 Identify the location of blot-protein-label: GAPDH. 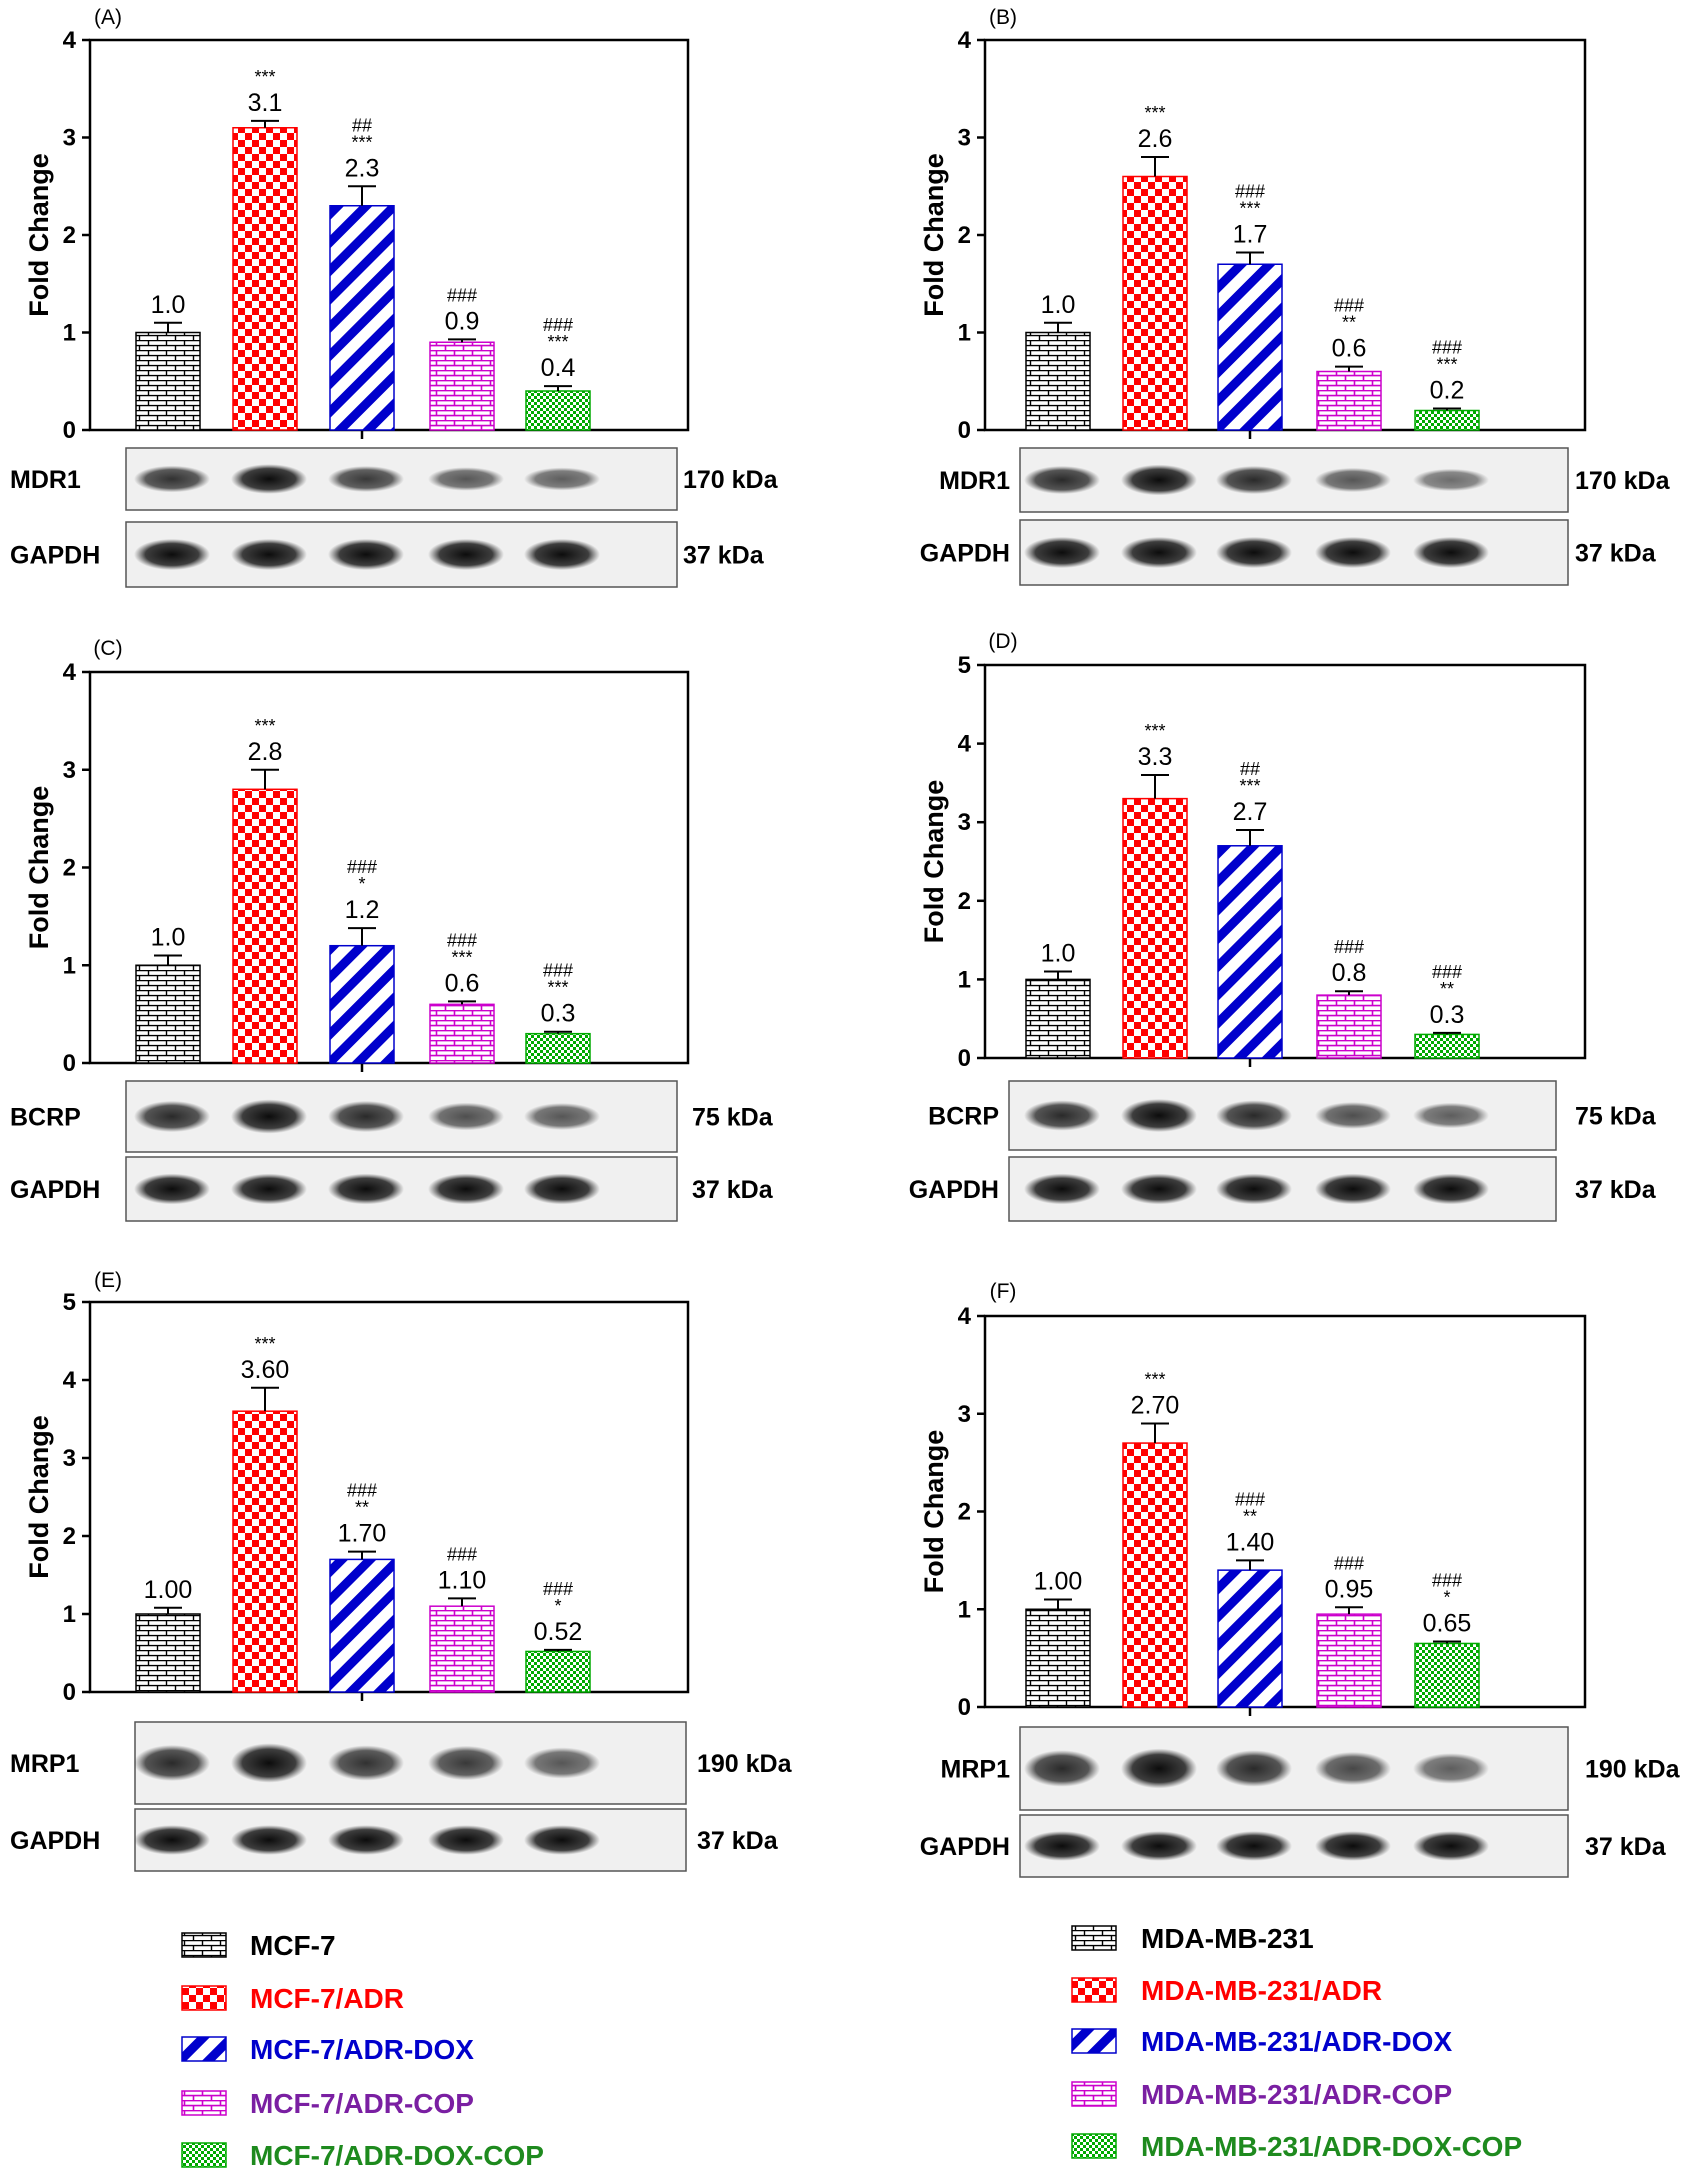
(954, 1190).